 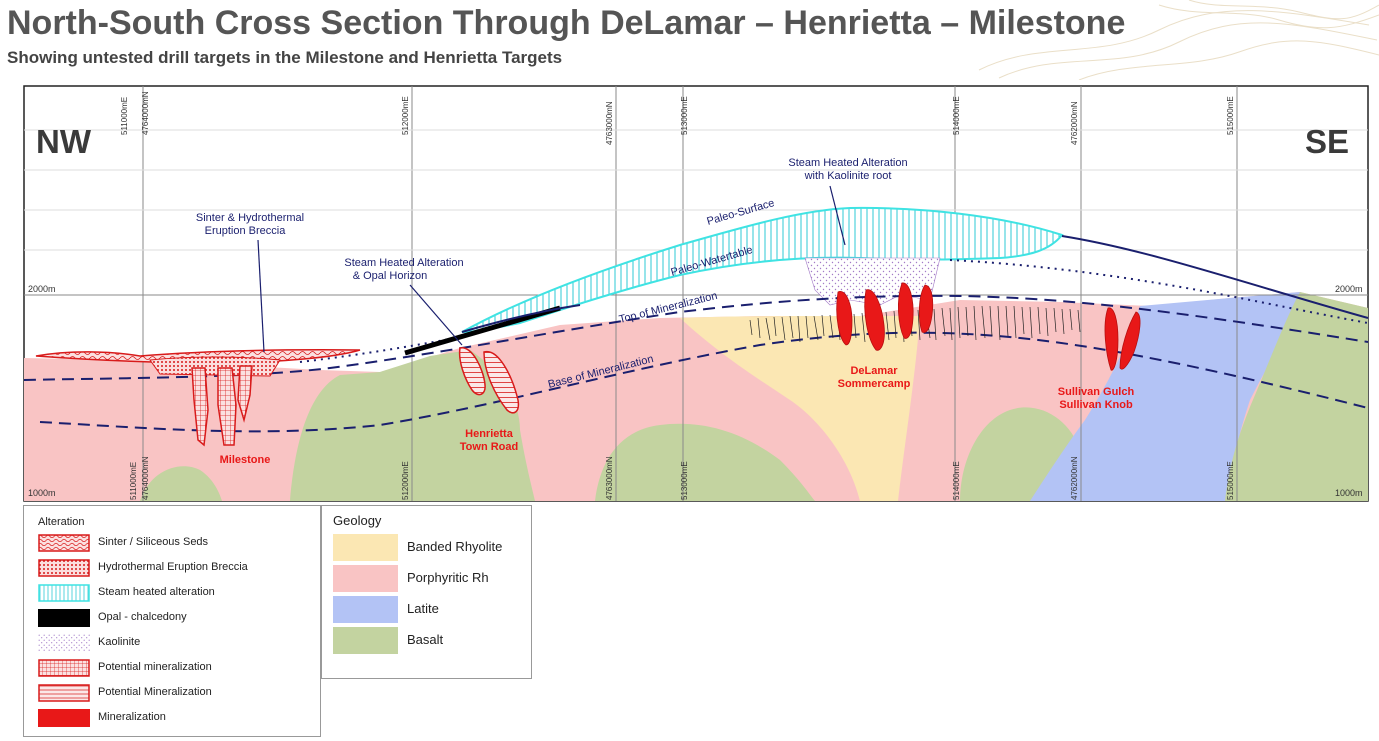 What do you see at coordinates (1096, 392) in the screenshot?
I see `target-label-sullivan: Sullivan Gulch` at bounding box center [1096, 392].